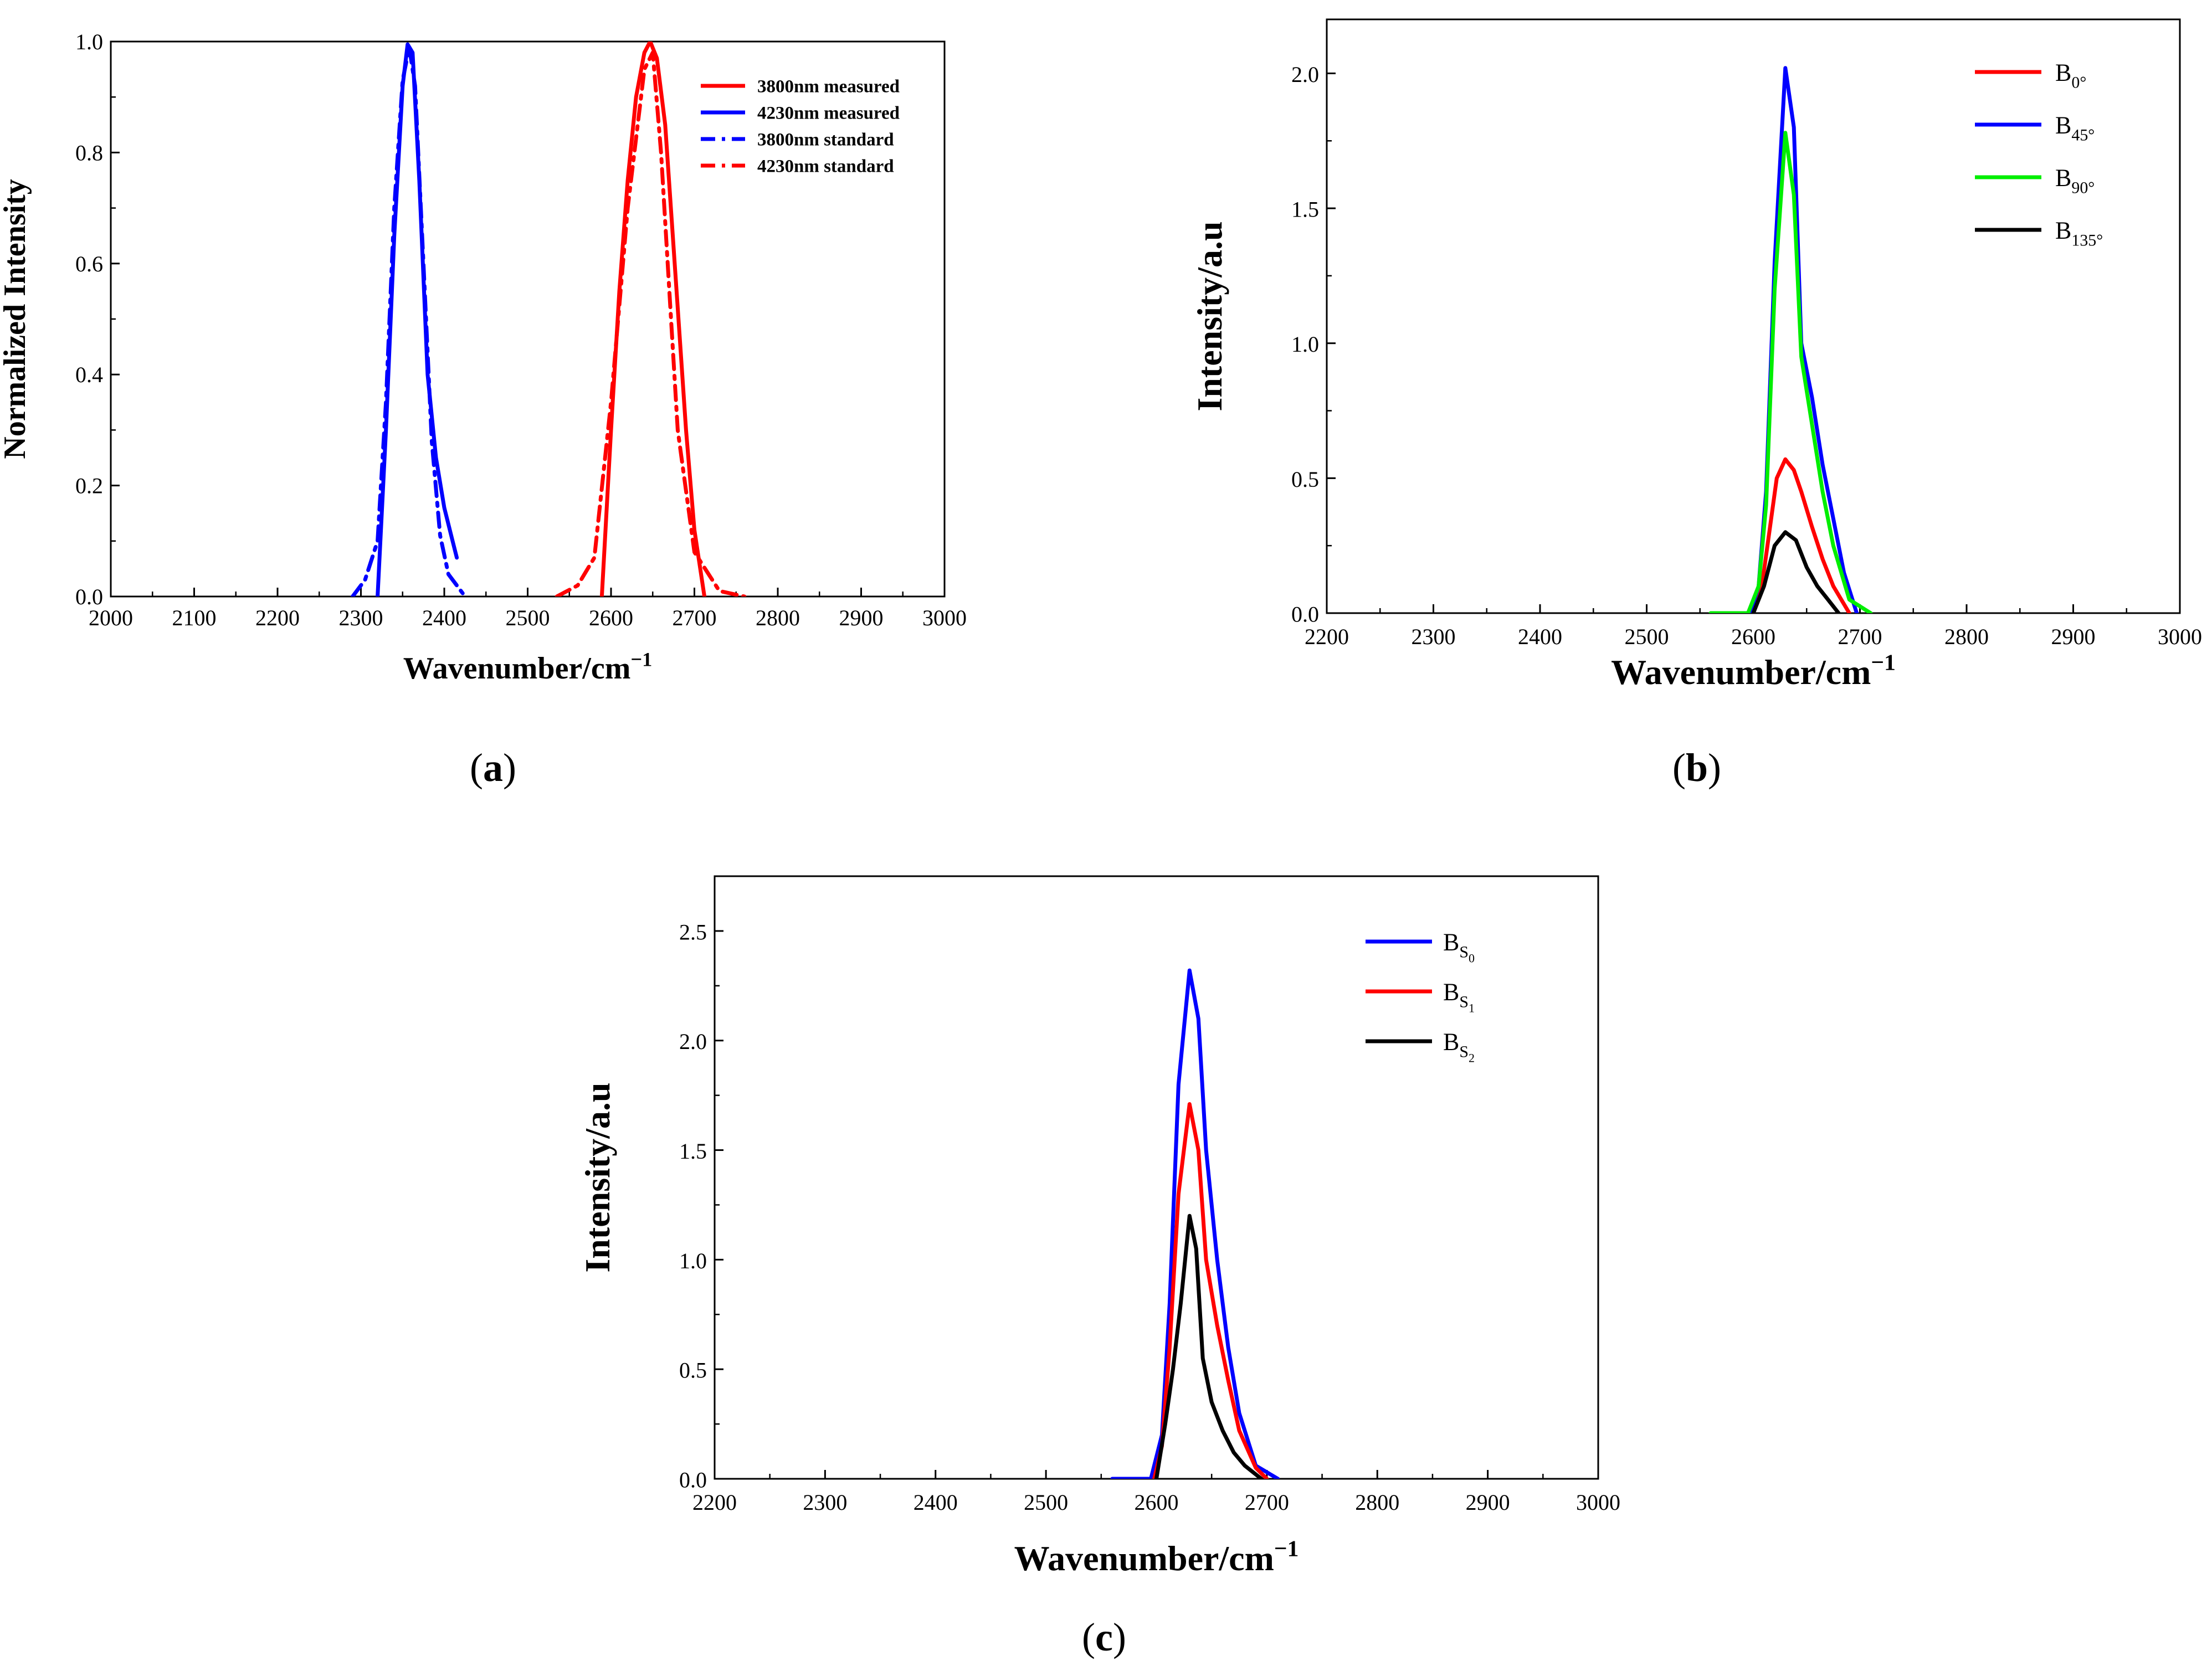 The height and width of the screenshot is (1666, 2212). Describe the element at coordinates (1472, 1008) in the screenshot. I see `legend-sub-subscript: 1` at that location.